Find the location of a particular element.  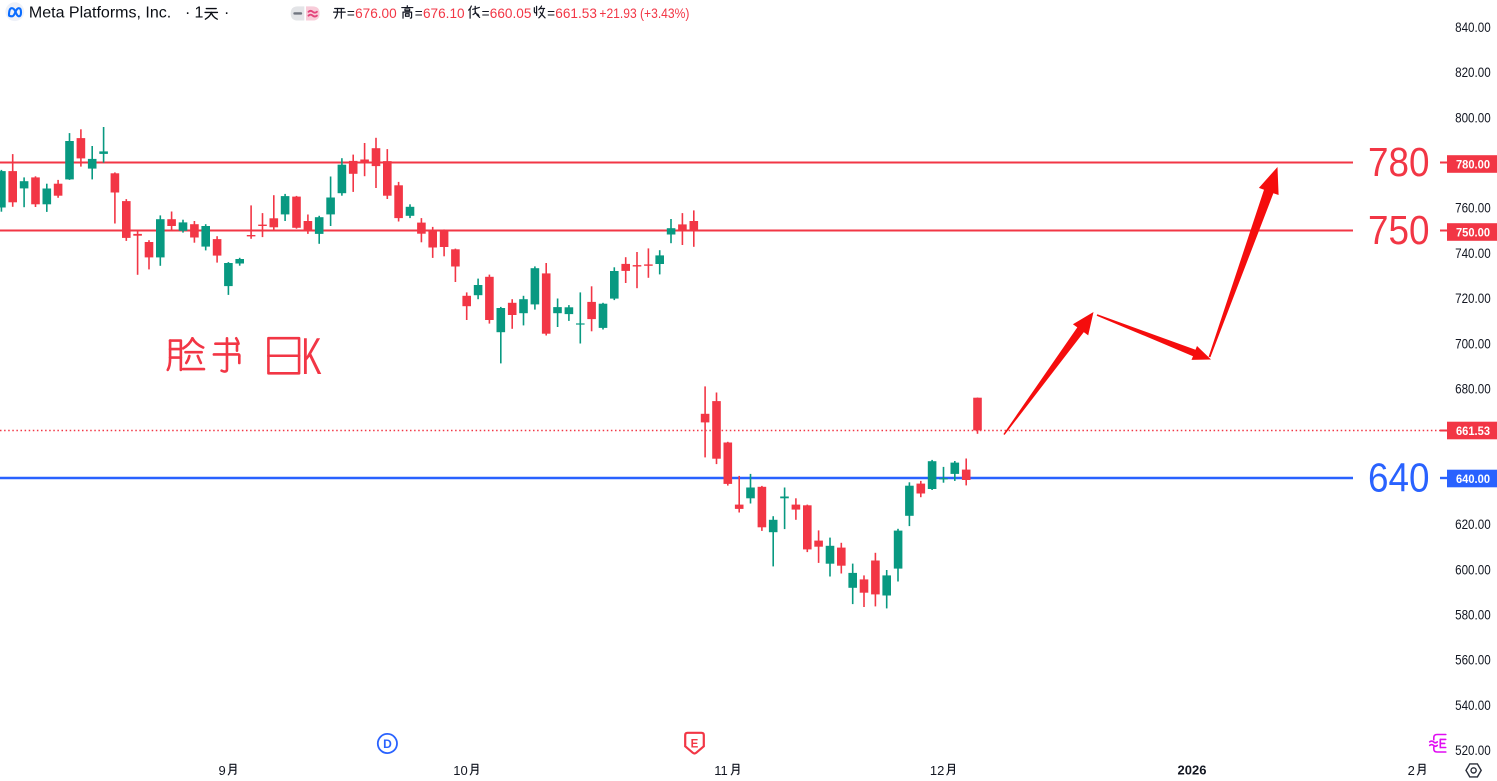

svg-text: 800.00 is located at coordinates (1473, 117).